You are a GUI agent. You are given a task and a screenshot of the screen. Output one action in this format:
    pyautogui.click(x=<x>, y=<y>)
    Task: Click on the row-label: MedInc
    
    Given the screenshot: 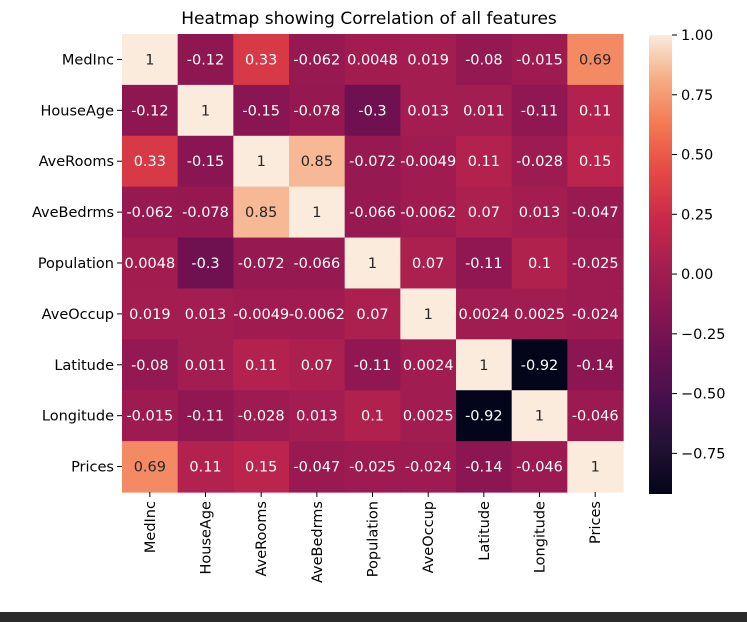 What is the action you would take?
    pyautogui.click(x=88, y=60)
    